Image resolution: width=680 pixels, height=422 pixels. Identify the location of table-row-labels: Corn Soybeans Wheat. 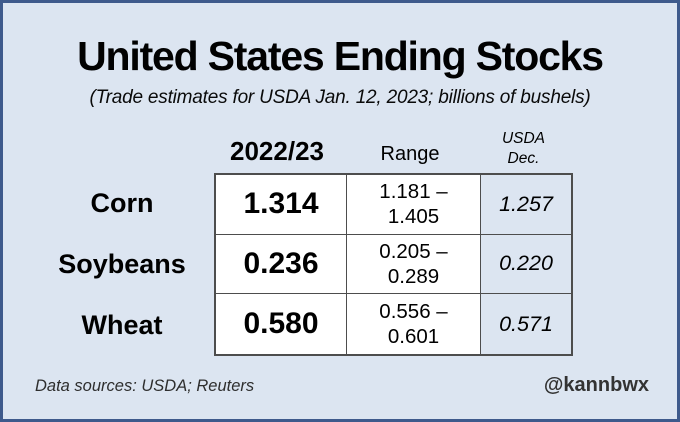
(122, 264).